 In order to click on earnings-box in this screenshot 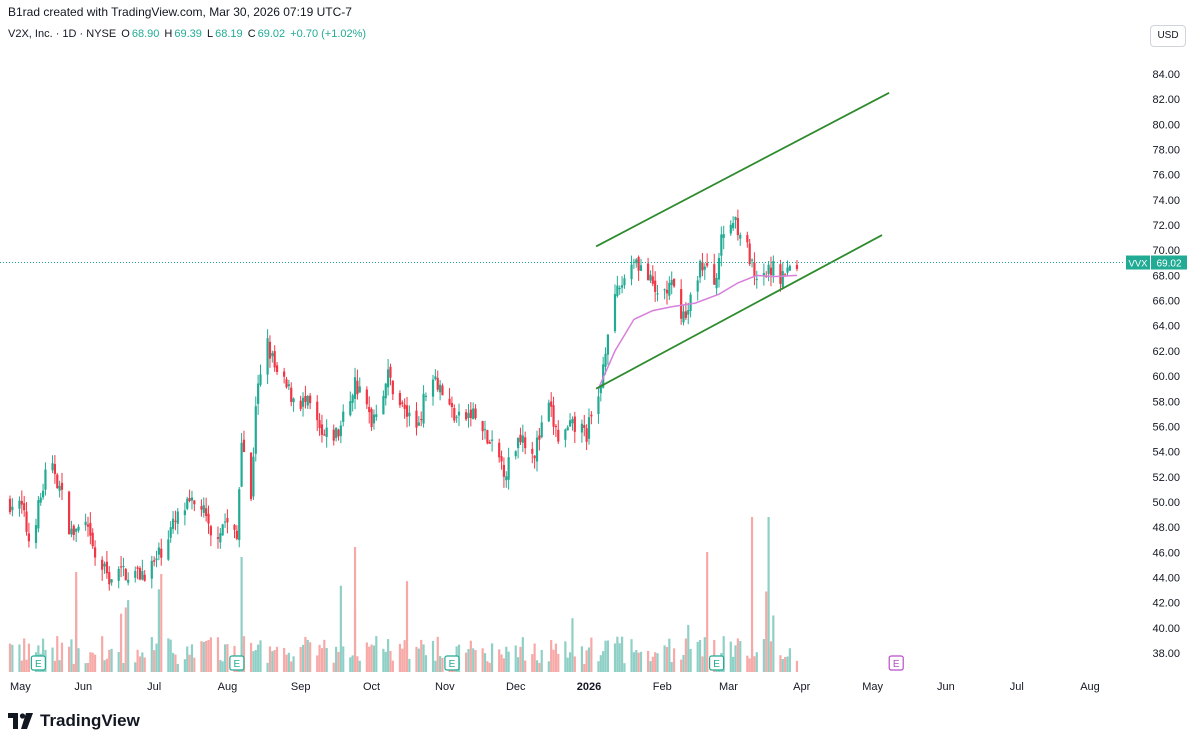, I will do `click(896, 663)`.